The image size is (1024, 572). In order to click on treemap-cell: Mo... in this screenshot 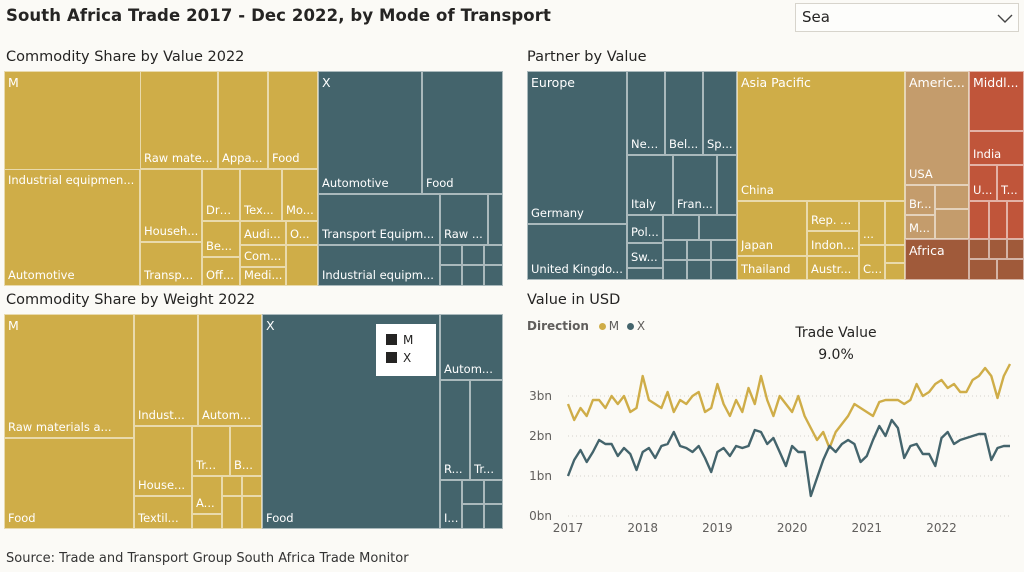, I will do `click(300, 195)`.